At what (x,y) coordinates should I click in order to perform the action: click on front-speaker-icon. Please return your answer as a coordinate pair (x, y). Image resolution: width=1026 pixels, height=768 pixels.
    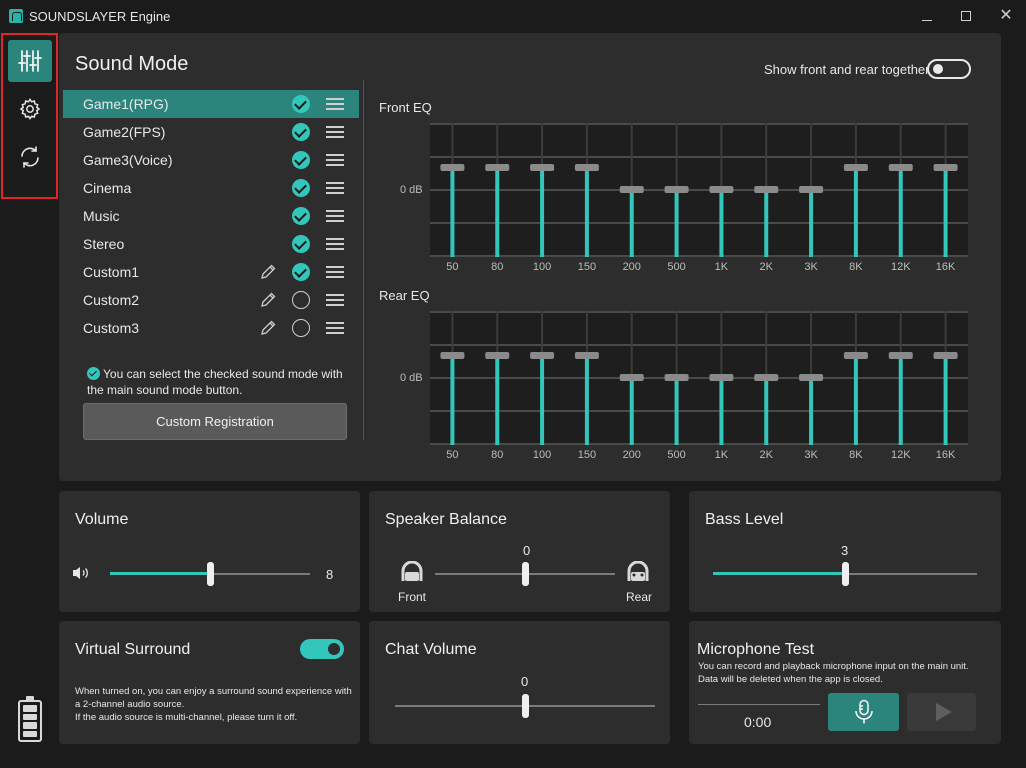
    Looking at the image, I should click on (412, 571).